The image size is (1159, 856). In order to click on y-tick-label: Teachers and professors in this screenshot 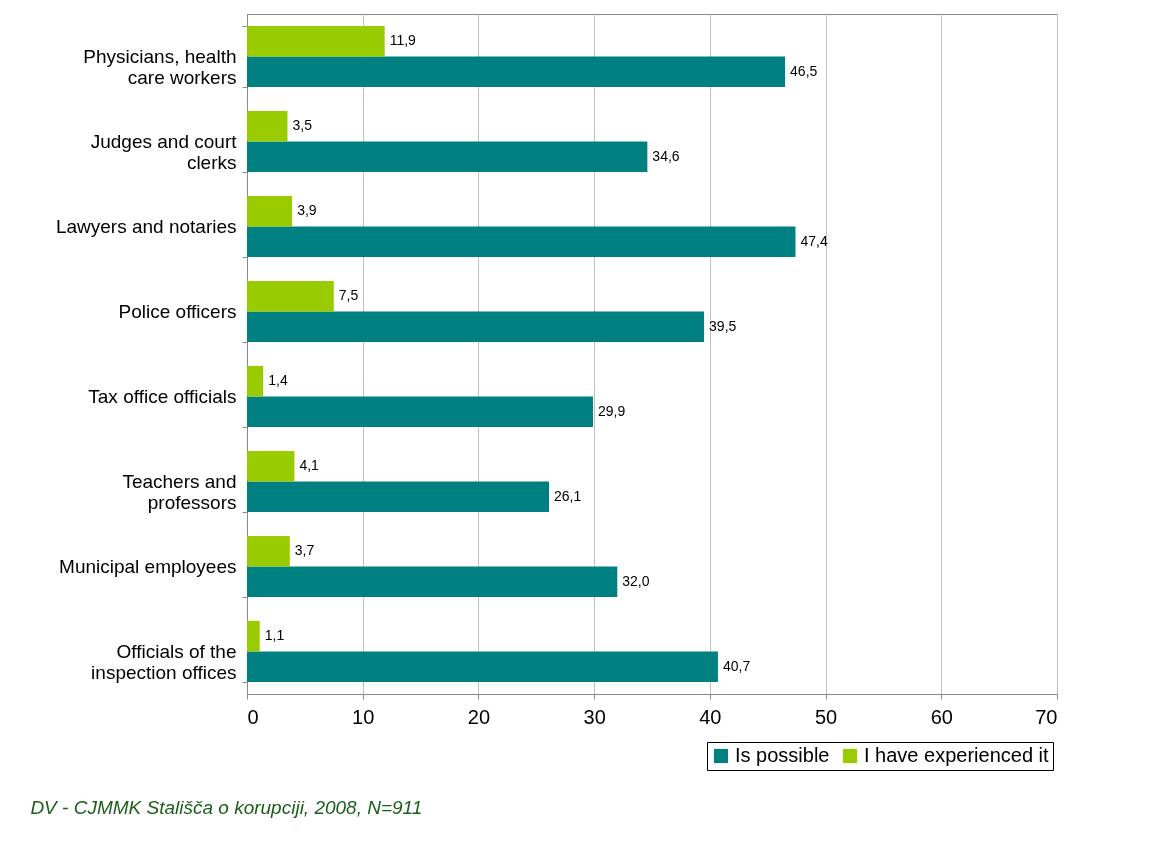, I will do `click(179, 492)`.